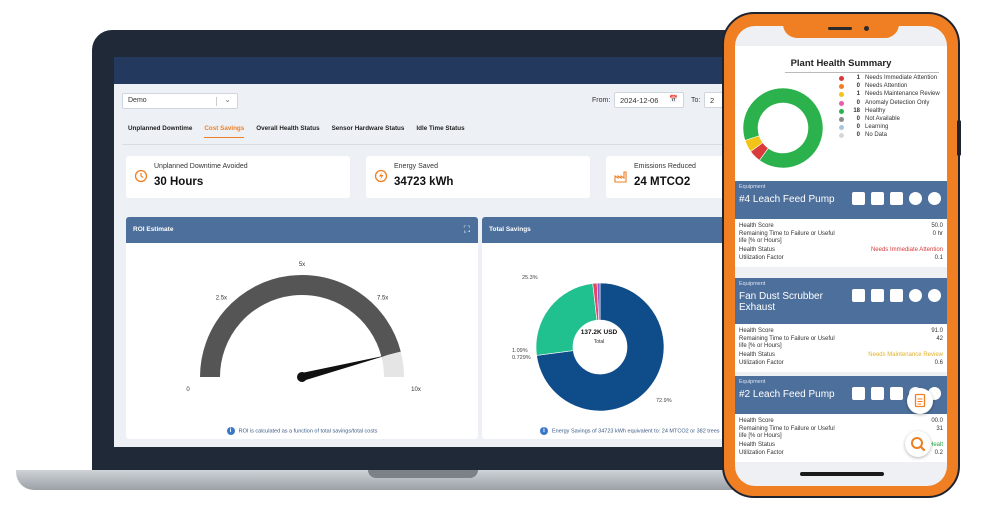 This screenshot has width=993, height=515. Describe the element at coordinates (757, 445) in the screenshot. I see `field-label: Health Status` at that location.